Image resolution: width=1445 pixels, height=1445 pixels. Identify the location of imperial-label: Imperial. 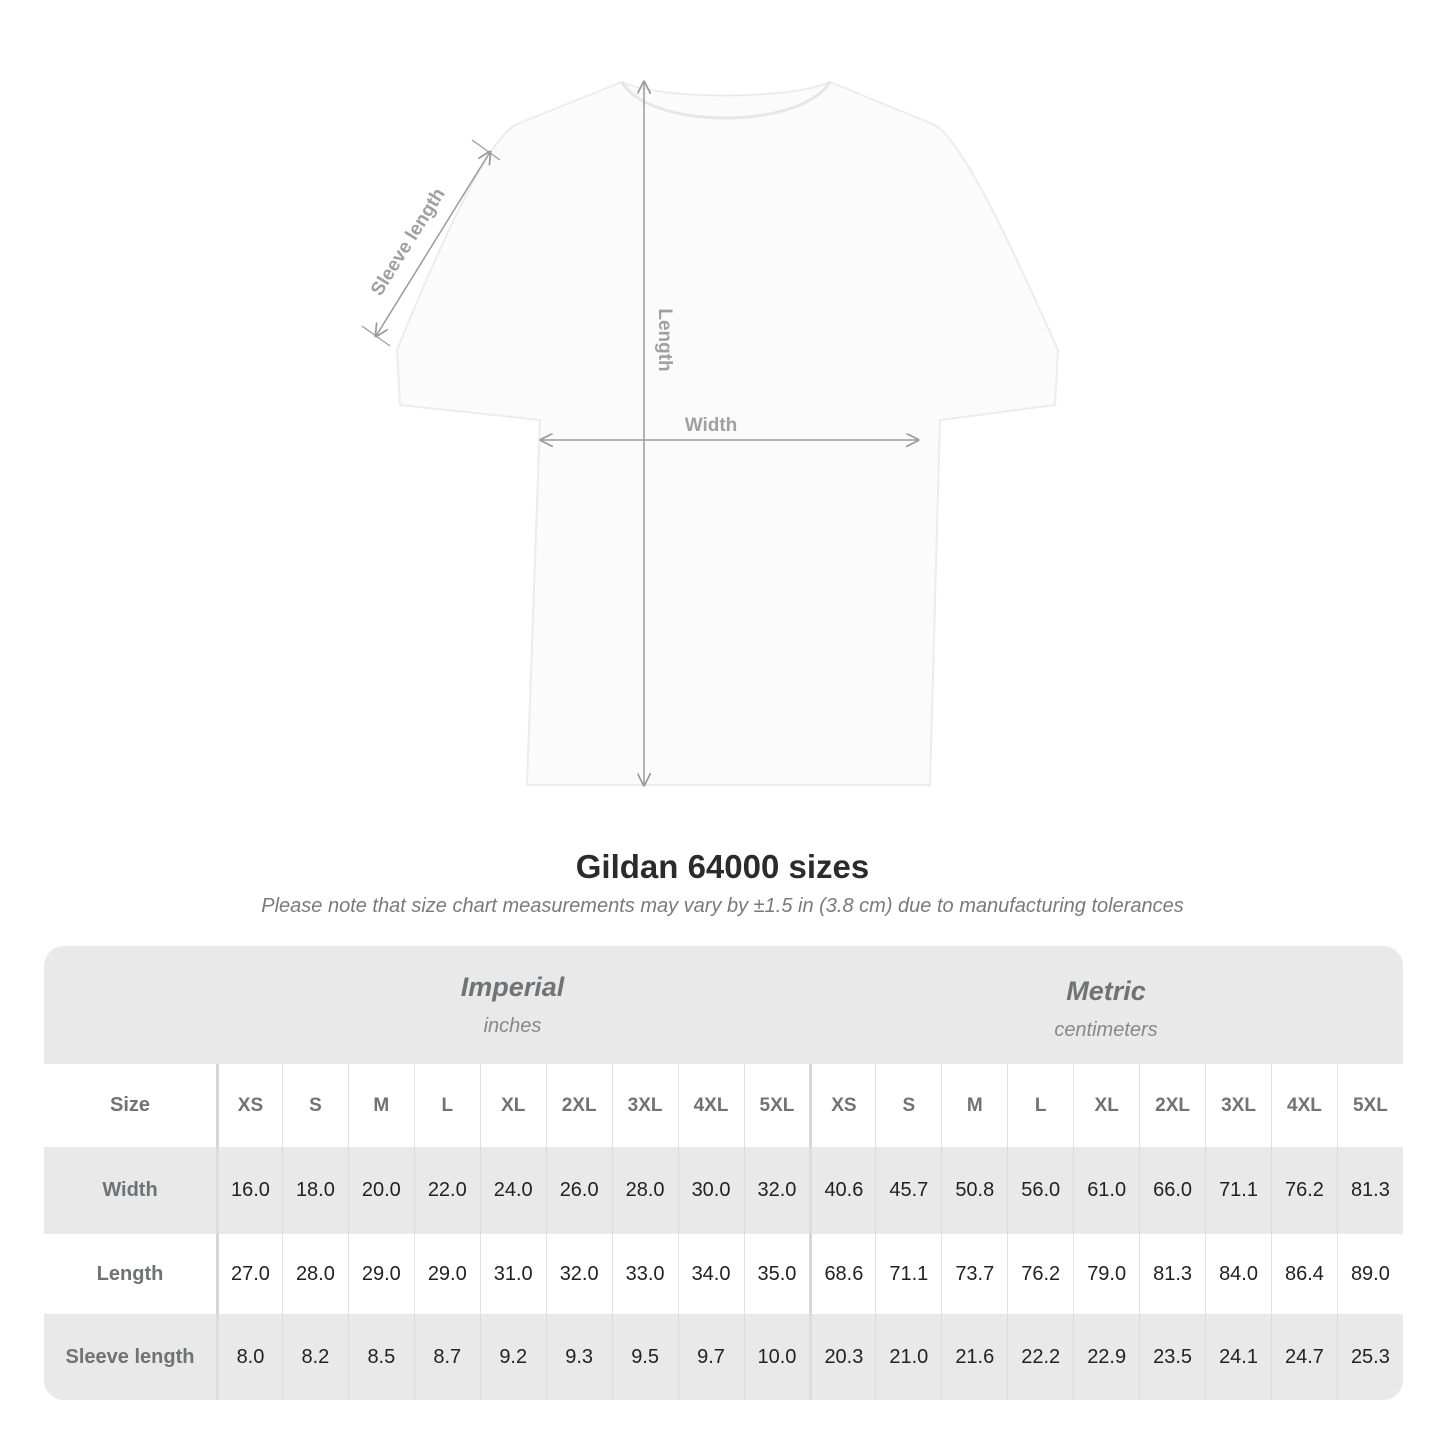
(512, 987).